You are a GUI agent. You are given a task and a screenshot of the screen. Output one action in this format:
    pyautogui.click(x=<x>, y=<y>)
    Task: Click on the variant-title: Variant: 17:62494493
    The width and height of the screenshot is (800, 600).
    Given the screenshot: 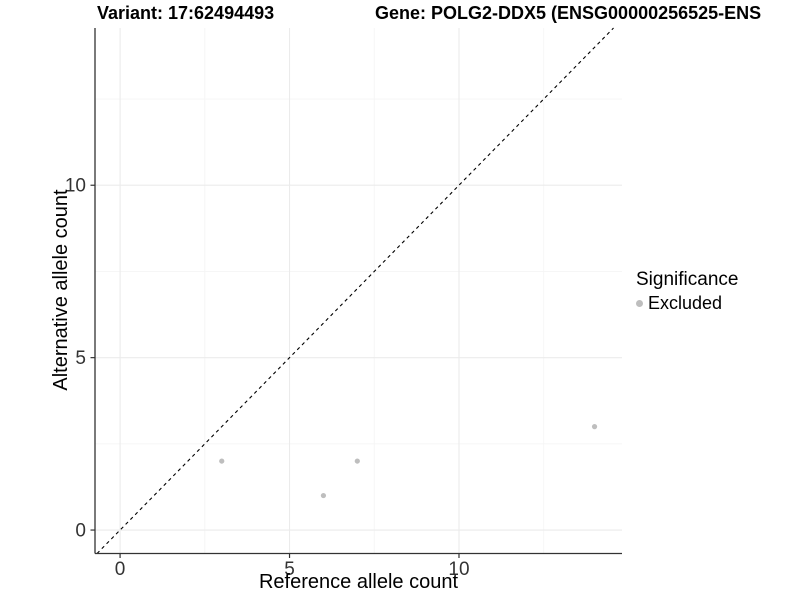 What is the action you would take?
    pyautogui.click(x=186, y=13)
    